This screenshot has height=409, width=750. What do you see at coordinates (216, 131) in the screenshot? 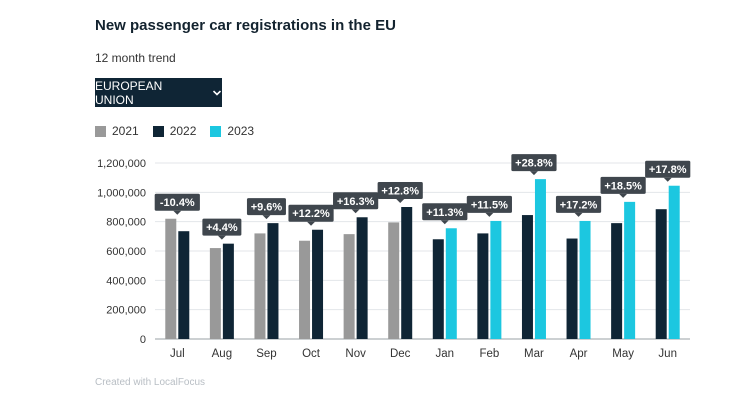
I see `legend-swatch-2023` at bounding box center [216, 131].